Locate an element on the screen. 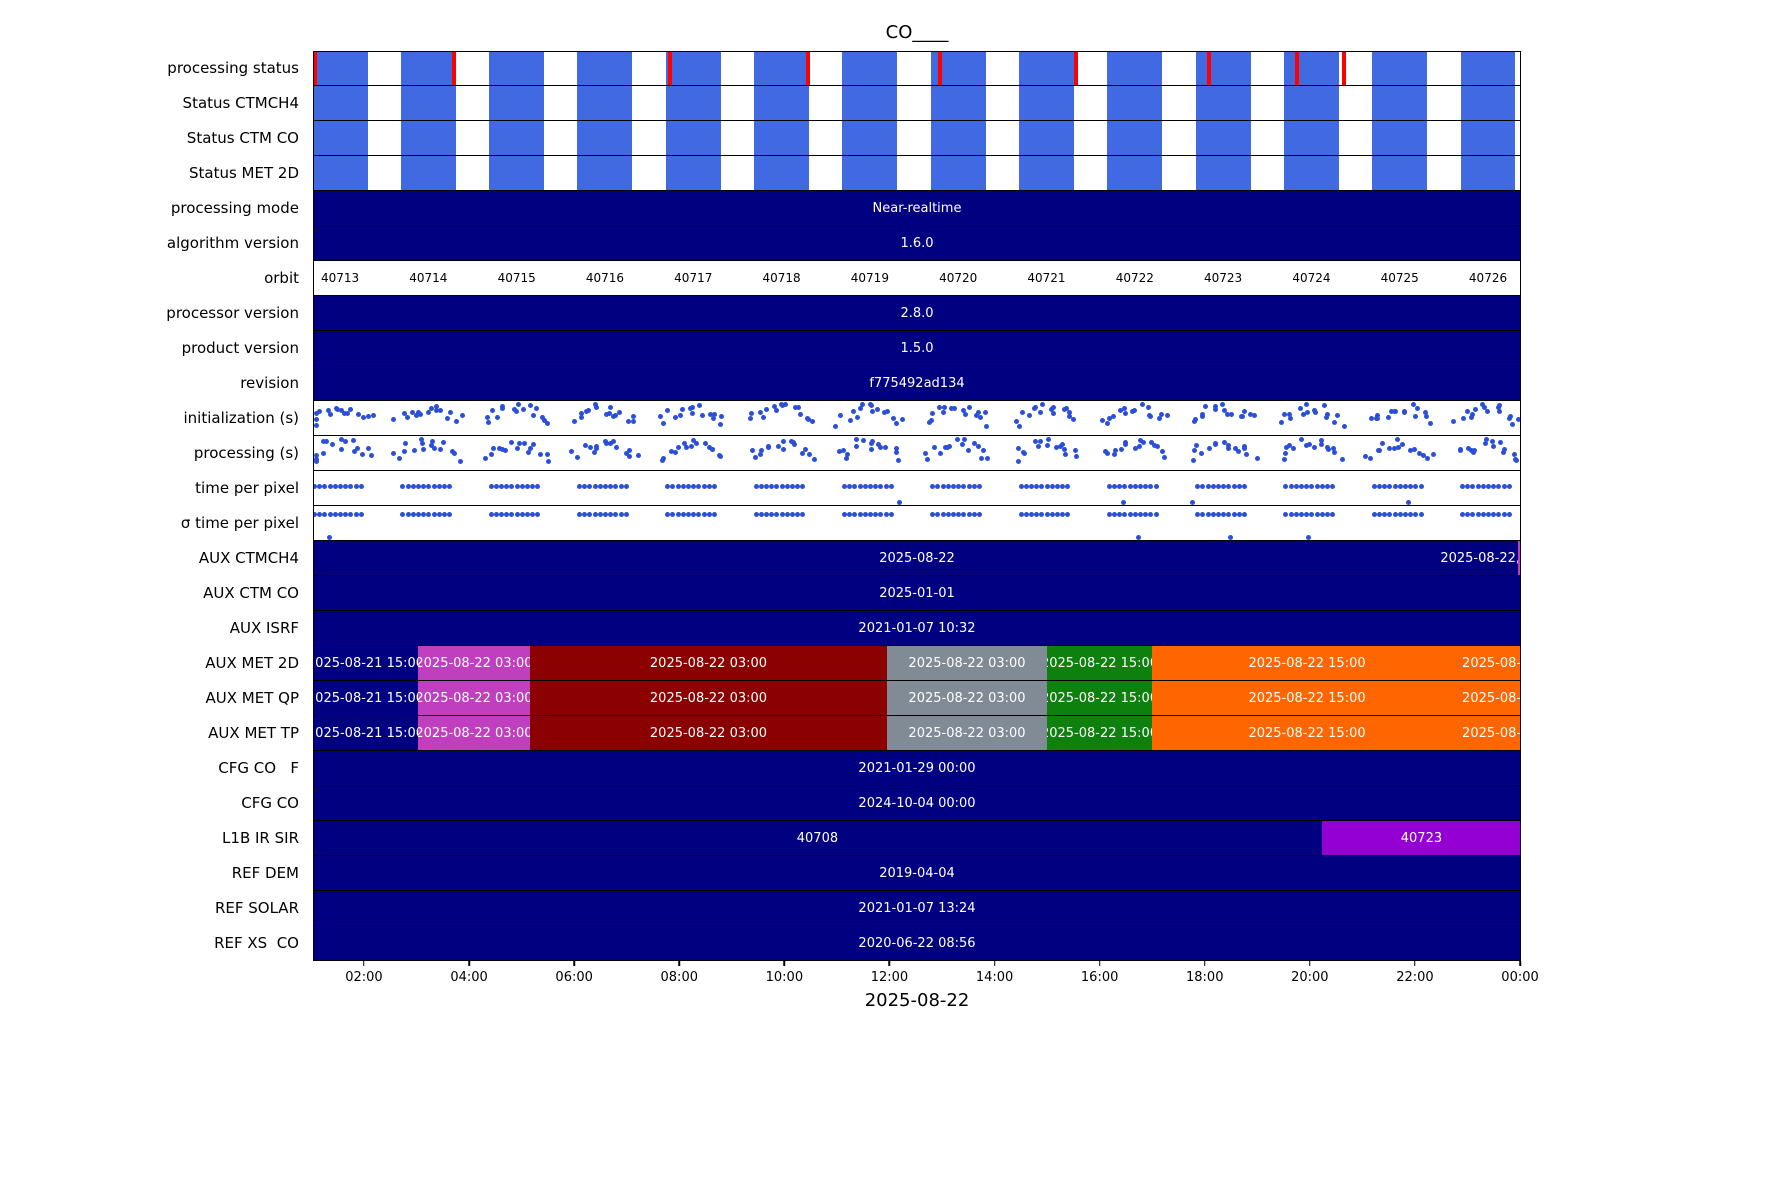 This screenshot has height=1181, width=1771. row-time-per-pixel is located at coordinates (917, 488).